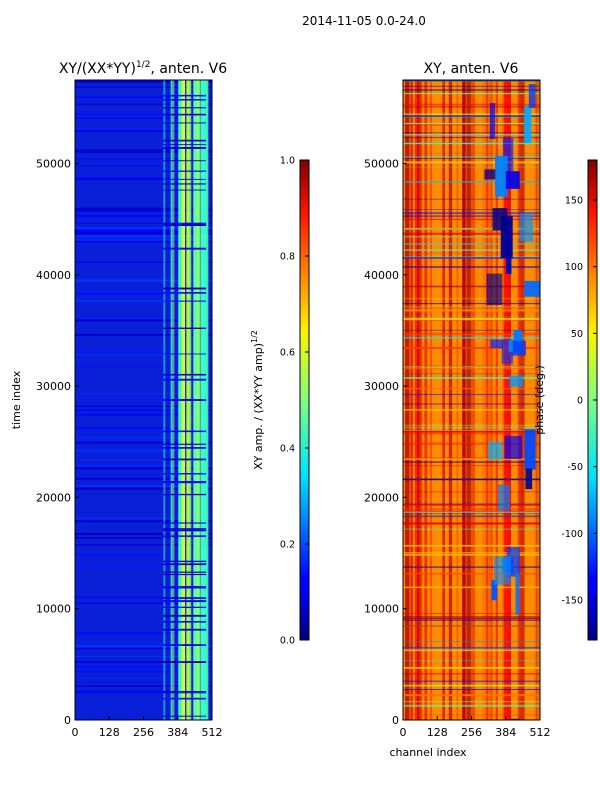 The image size is (600, 800). What do you see at coordinates (539, 400) in the screenshot?
I see `phase-colorbar-label: phase (deg.)` at bounding box center [539, 400].